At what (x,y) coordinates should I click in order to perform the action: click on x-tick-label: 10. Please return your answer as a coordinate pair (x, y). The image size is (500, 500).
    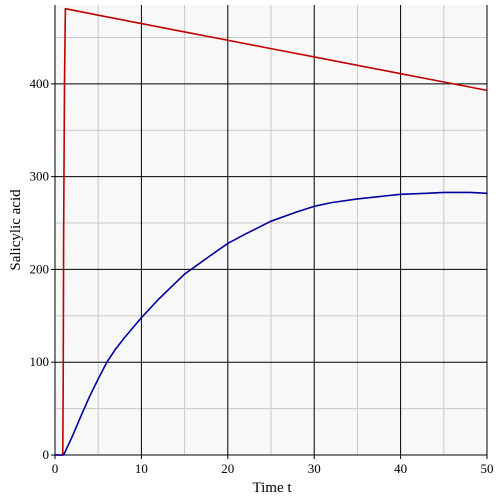
    Looking at the image, I should click on (141, 468).